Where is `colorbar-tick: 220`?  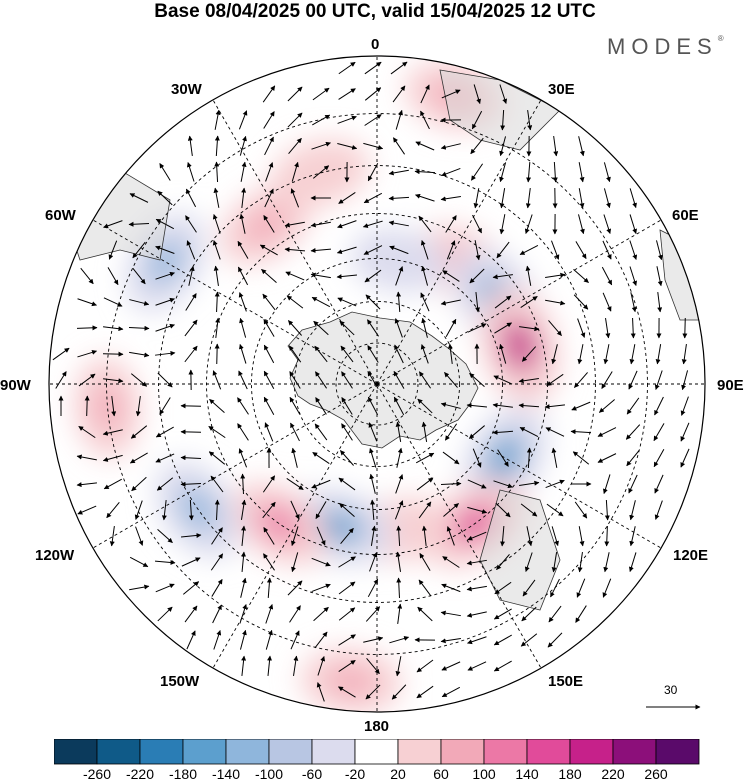
colorbar-tick: 220 is located at coordinates (613, 774).